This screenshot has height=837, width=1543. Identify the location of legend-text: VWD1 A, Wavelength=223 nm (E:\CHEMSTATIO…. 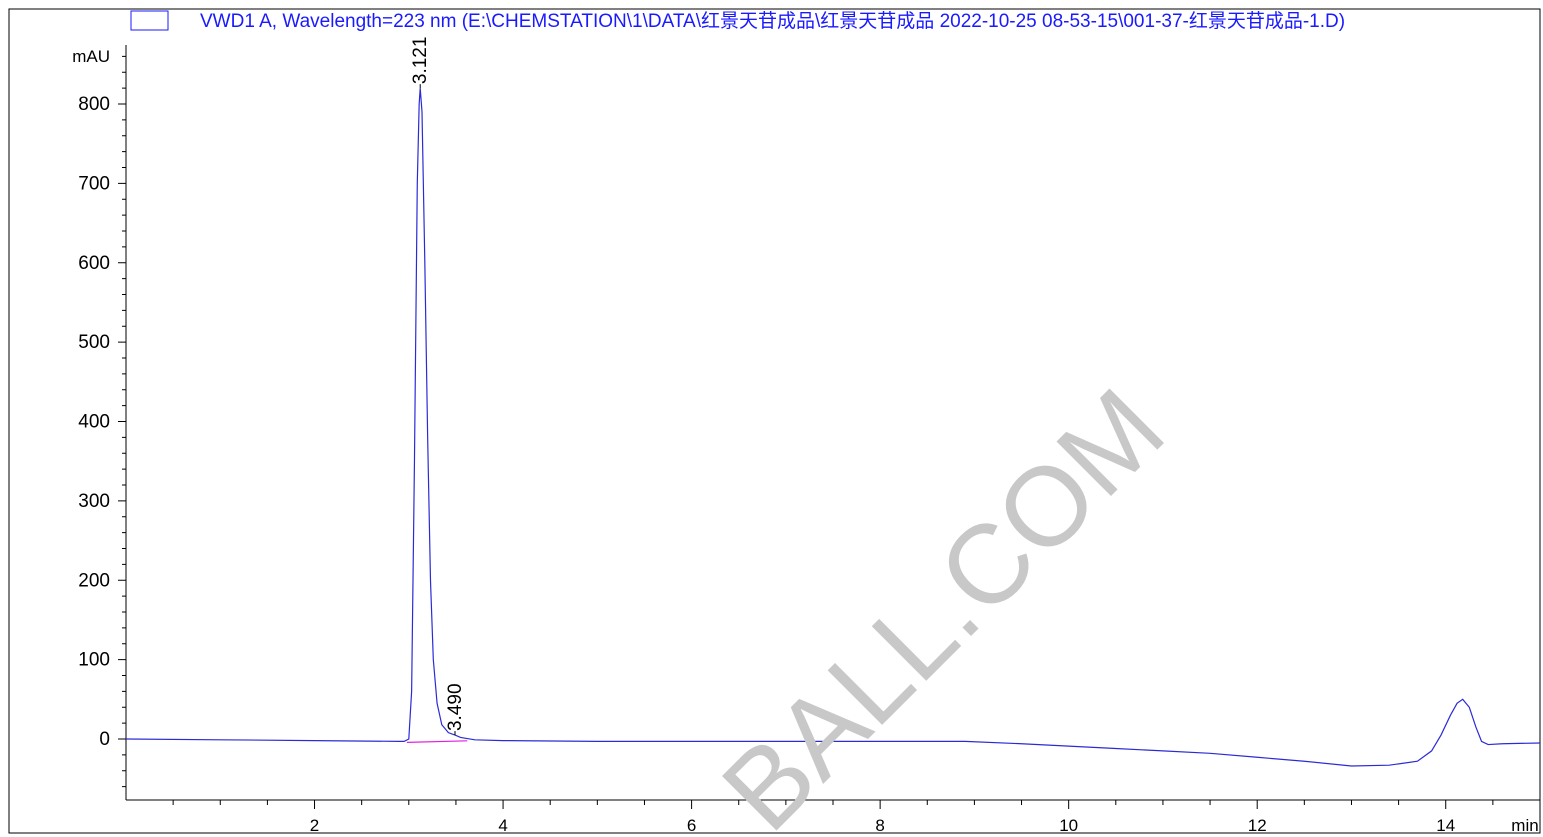
(772, 21).